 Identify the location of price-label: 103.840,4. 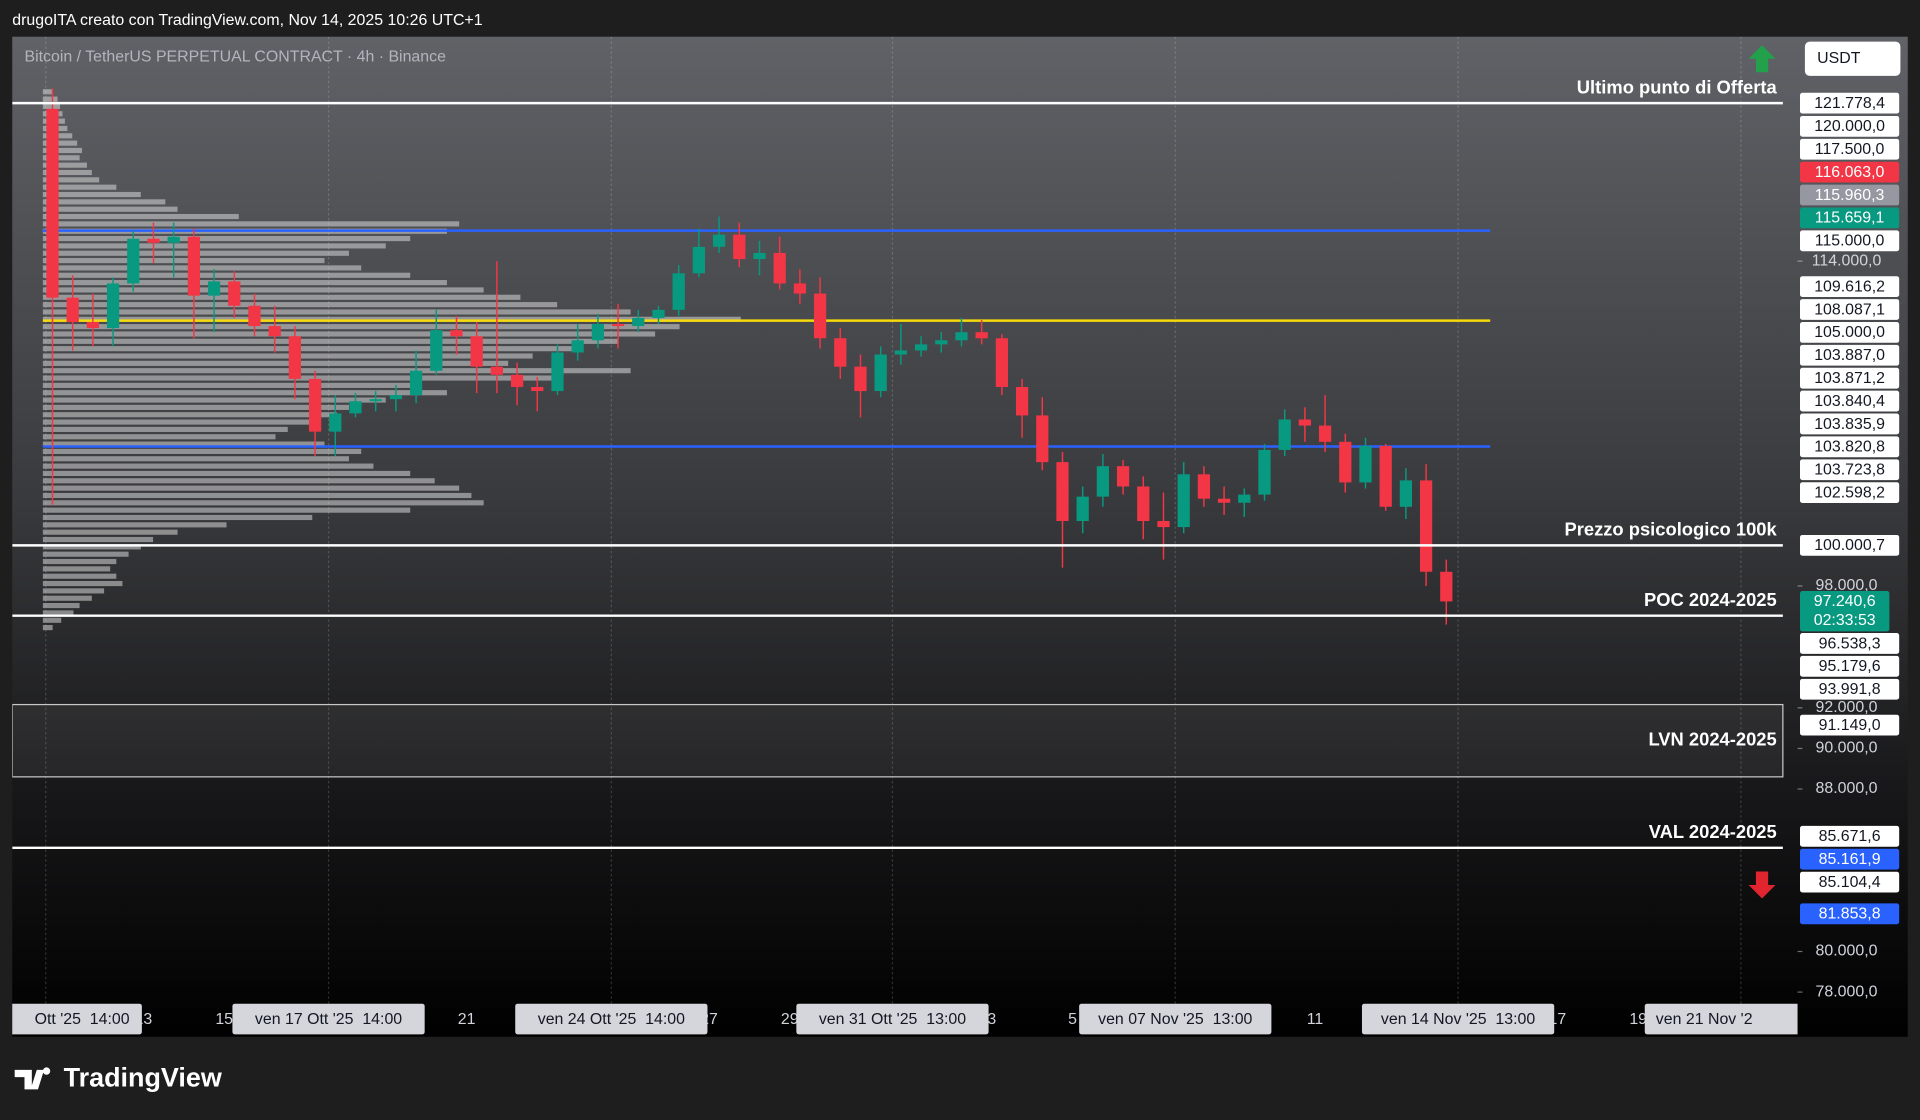
(1849, 401).